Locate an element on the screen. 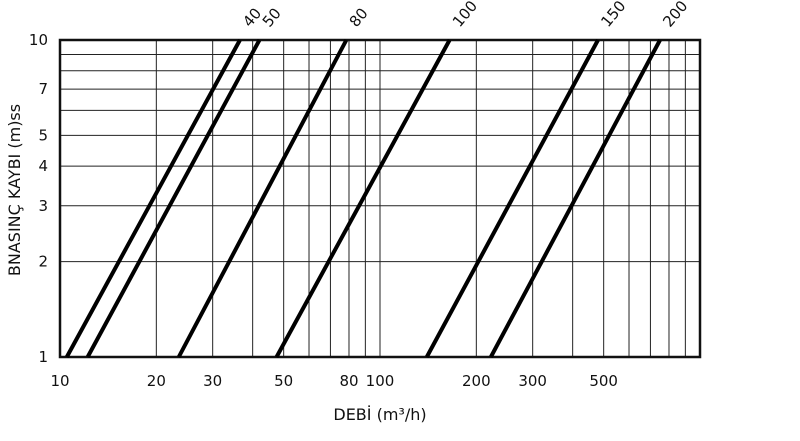 The width and height of the screenshot is (800, 441). y-tick-label: 7 is located at coordinates (43, 89).